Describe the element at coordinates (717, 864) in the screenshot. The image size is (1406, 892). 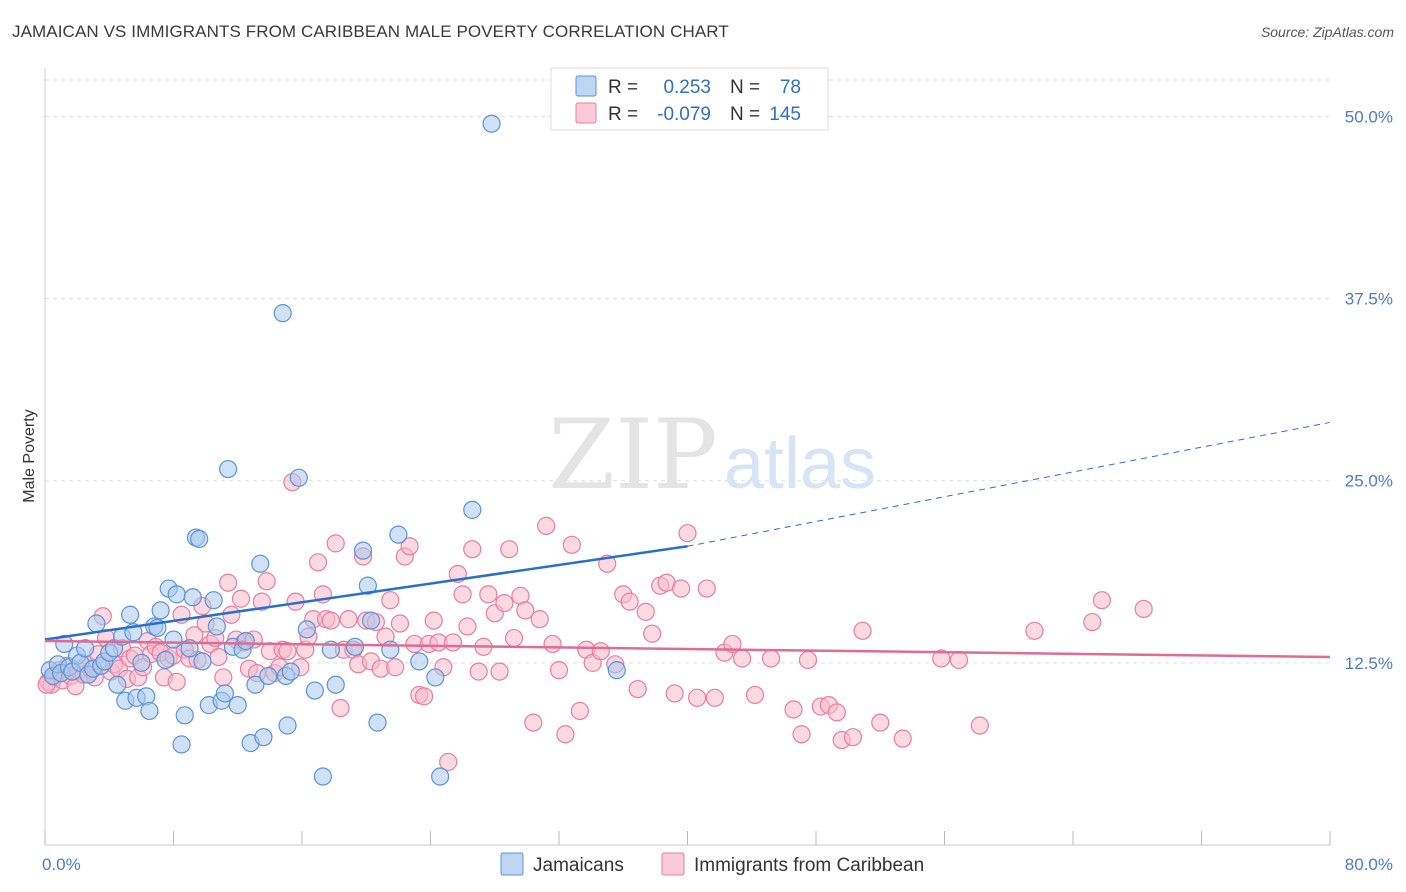
I see `x-tick-labels: 0.0% 80.0%` at that location.